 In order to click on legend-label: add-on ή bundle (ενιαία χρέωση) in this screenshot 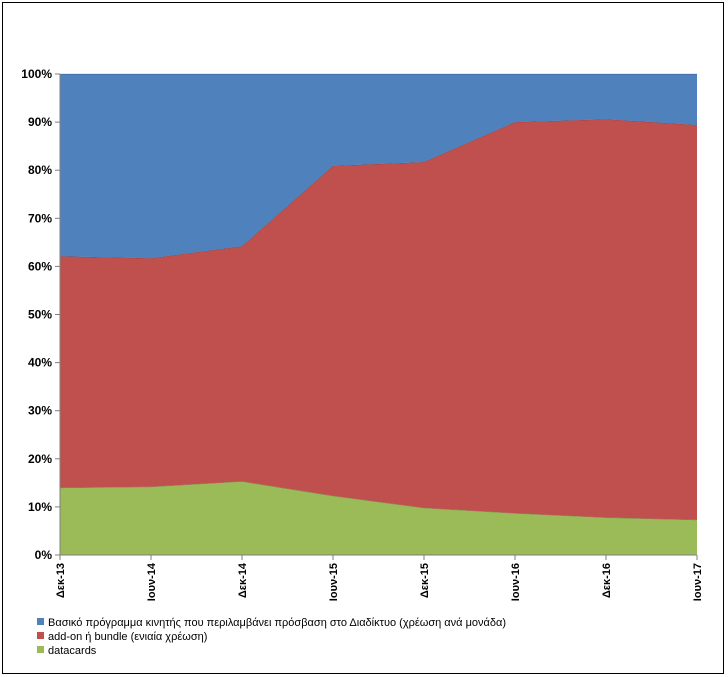, I will do `click(127, 637)`.